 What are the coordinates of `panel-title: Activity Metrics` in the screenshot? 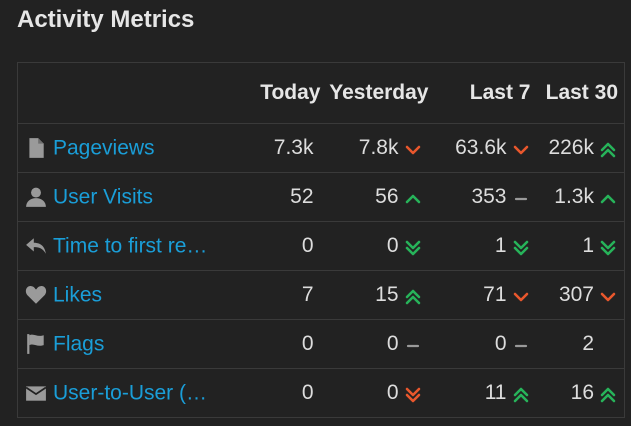 It's located at (106, 19).